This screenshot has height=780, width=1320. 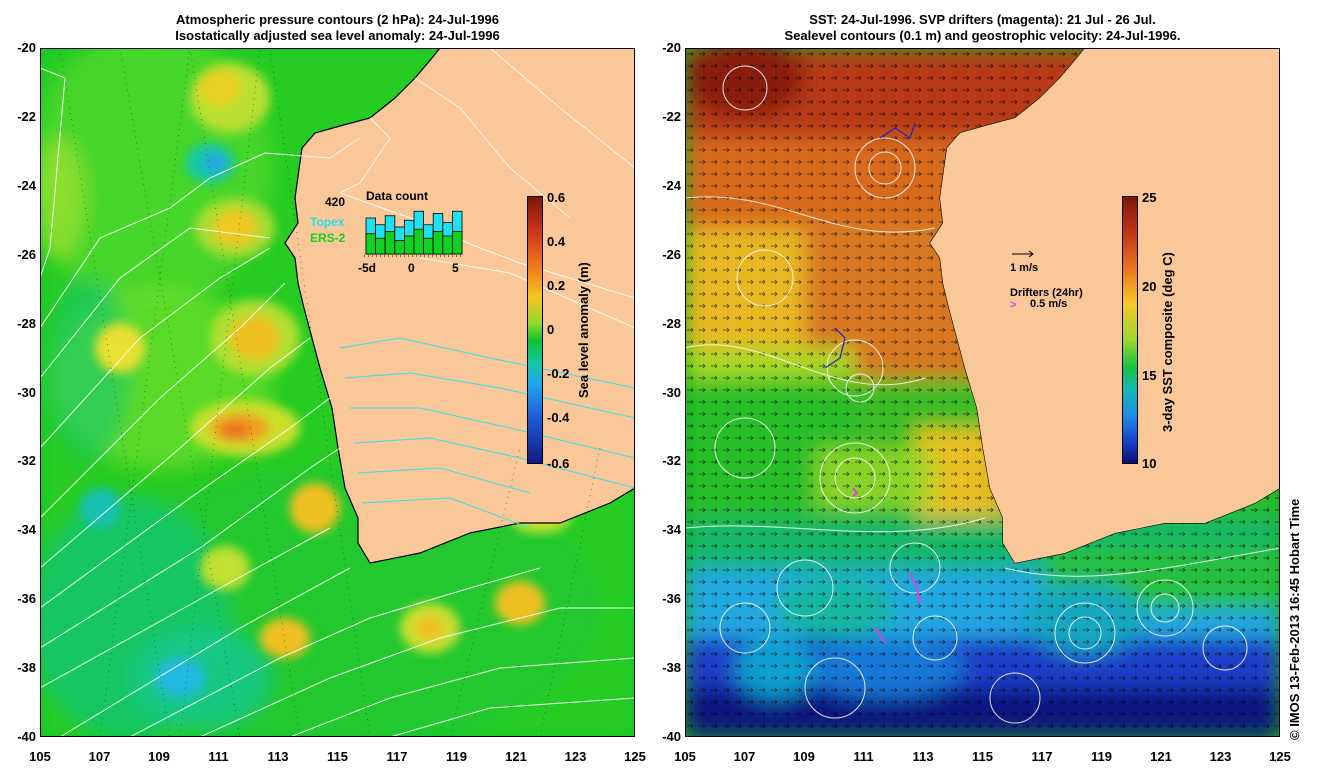 I want to click on drifters-speed: 0.5 m/s, so click(x=1048, y=304).